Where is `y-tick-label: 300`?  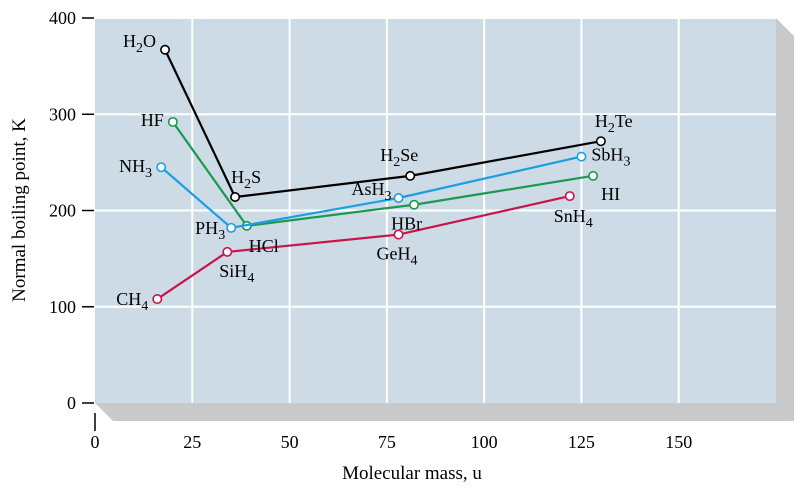 y-tick-label: 300 is located at coordinates (62, 114).